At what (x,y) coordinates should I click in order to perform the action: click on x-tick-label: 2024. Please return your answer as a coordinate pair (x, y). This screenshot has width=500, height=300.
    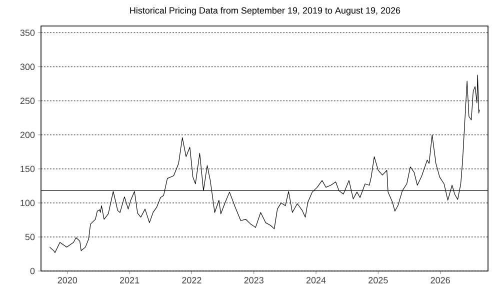
    Looking at the image, I should click on (316, 280).